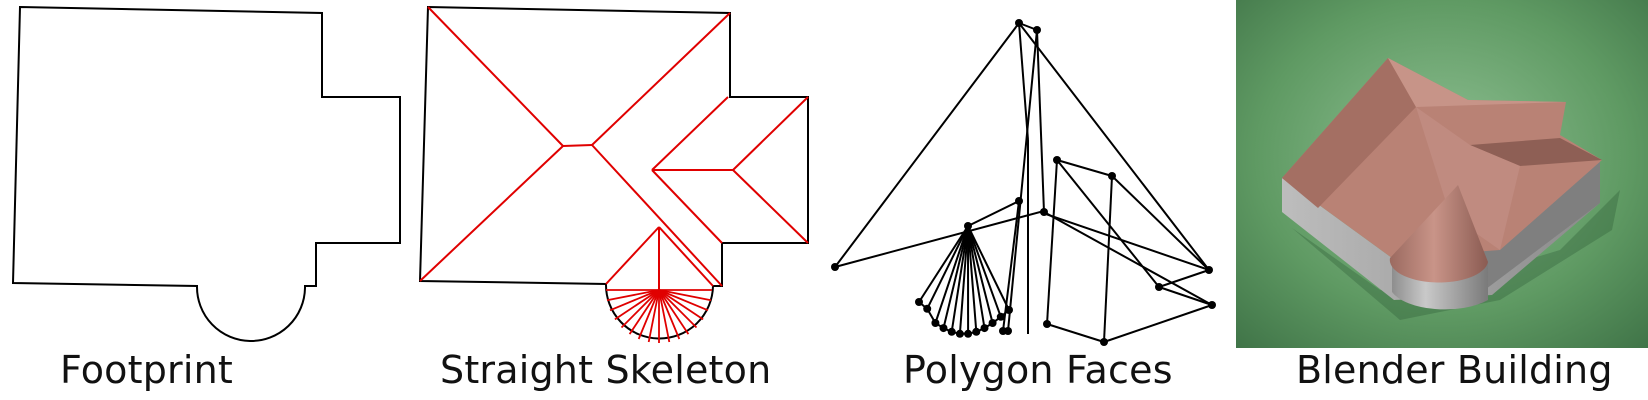 This screenshot has width=1648, height=400. I want to click on caption-polygon-faces: Polygon Faces, so click(1038, 370).